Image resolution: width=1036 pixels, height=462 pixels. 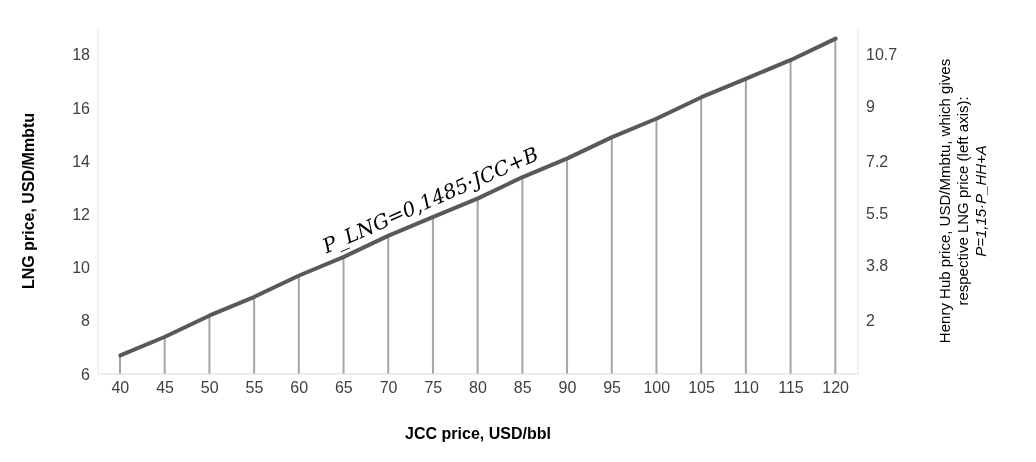 What do you see at coordinates (120, 388) in the screenshot?
I see `x-tick-label: 40` at bounding box center [120, 388].